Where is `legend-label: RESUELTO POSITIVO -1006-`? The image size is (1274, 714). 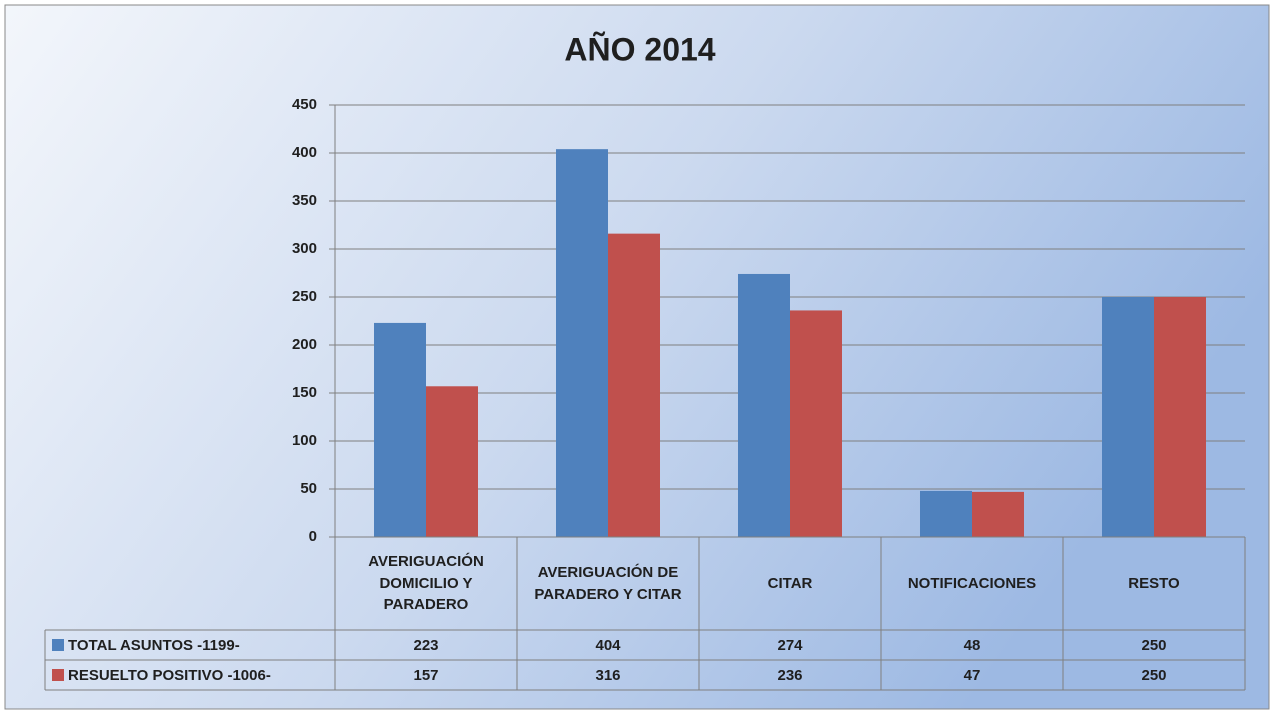
legend-label: RESUELTO POSITIVO -1006- is located at coordinates (169, 675).